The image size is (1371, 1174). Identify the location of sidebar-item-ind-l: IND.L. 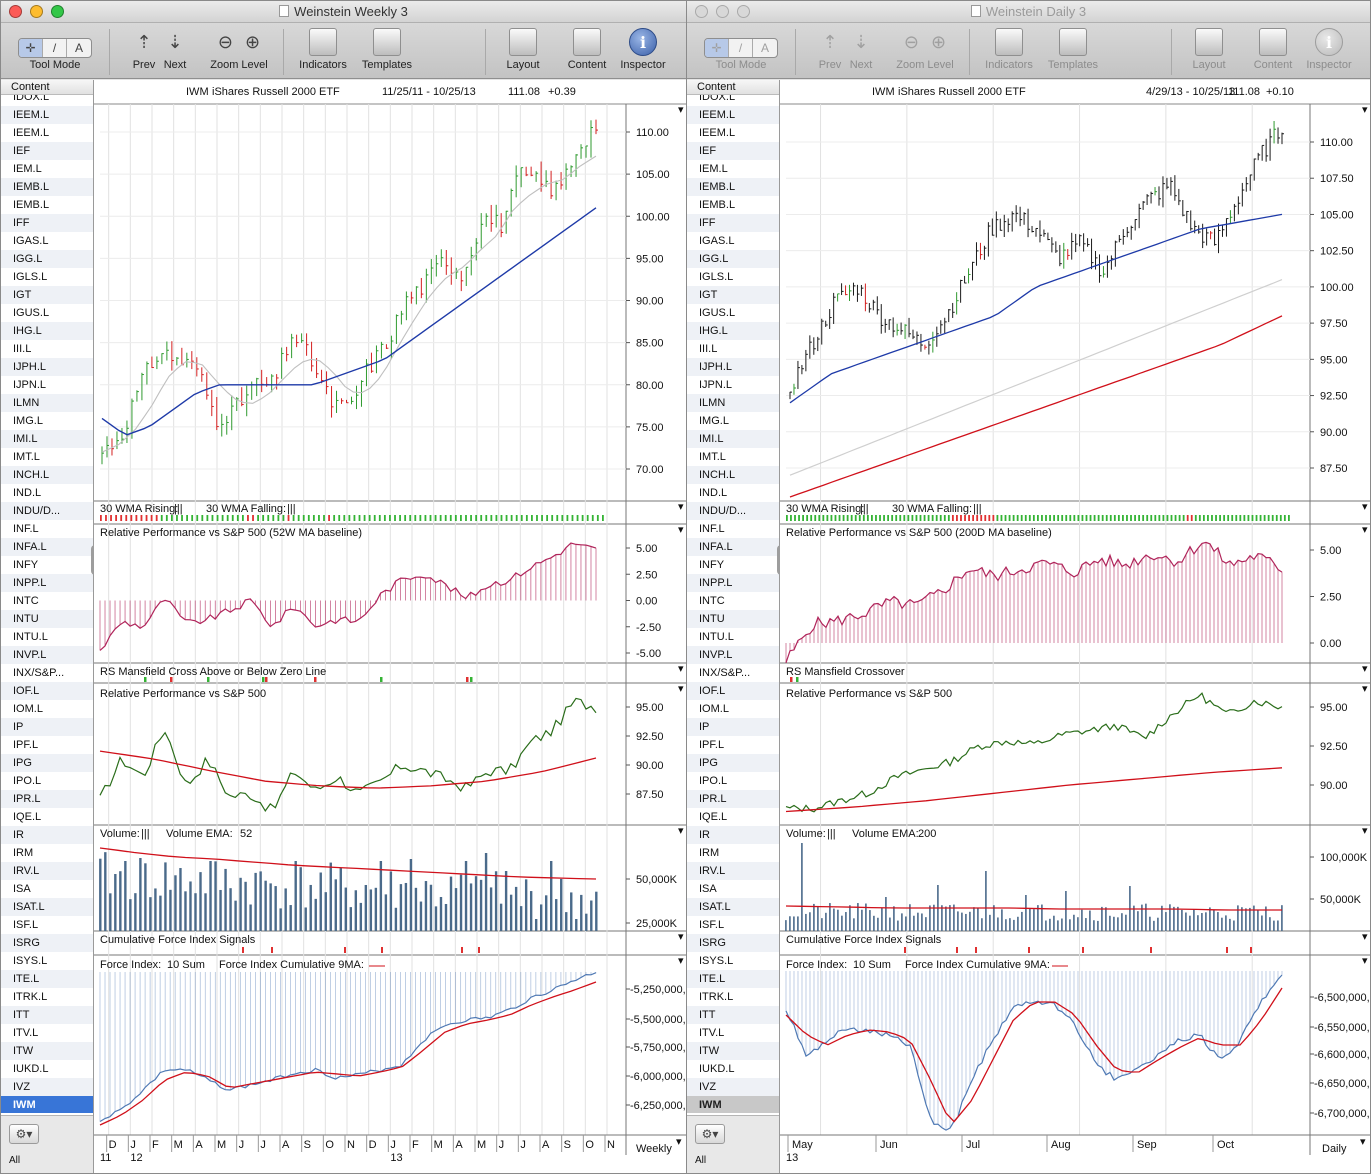
(27, 493).